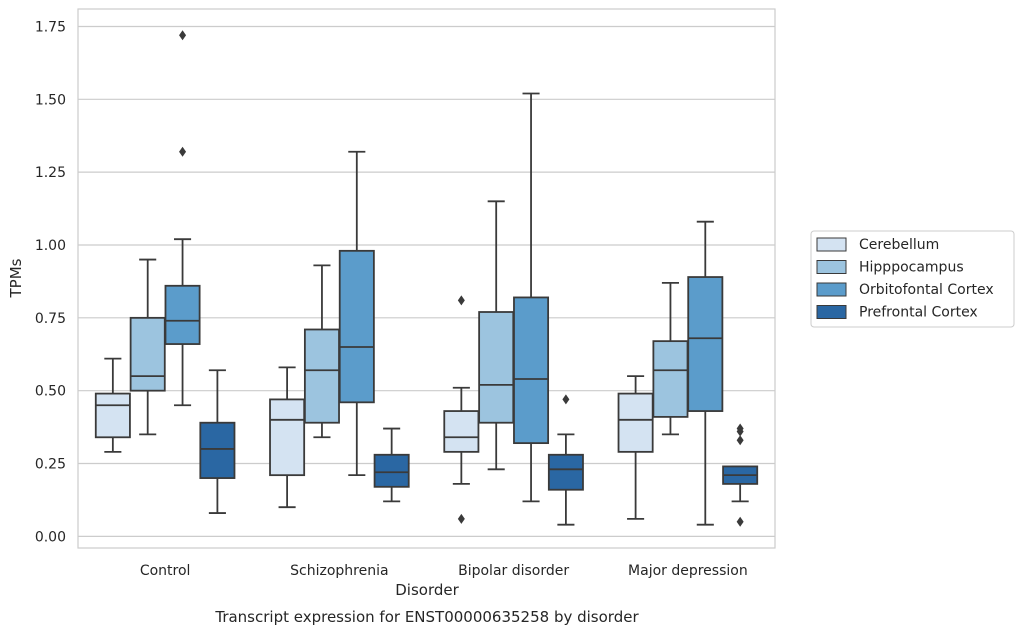  What do you see at coordinates (50, 392) in the screenshot?
I see `y-tick-label: 0.50` at bounding box center [50, 392].